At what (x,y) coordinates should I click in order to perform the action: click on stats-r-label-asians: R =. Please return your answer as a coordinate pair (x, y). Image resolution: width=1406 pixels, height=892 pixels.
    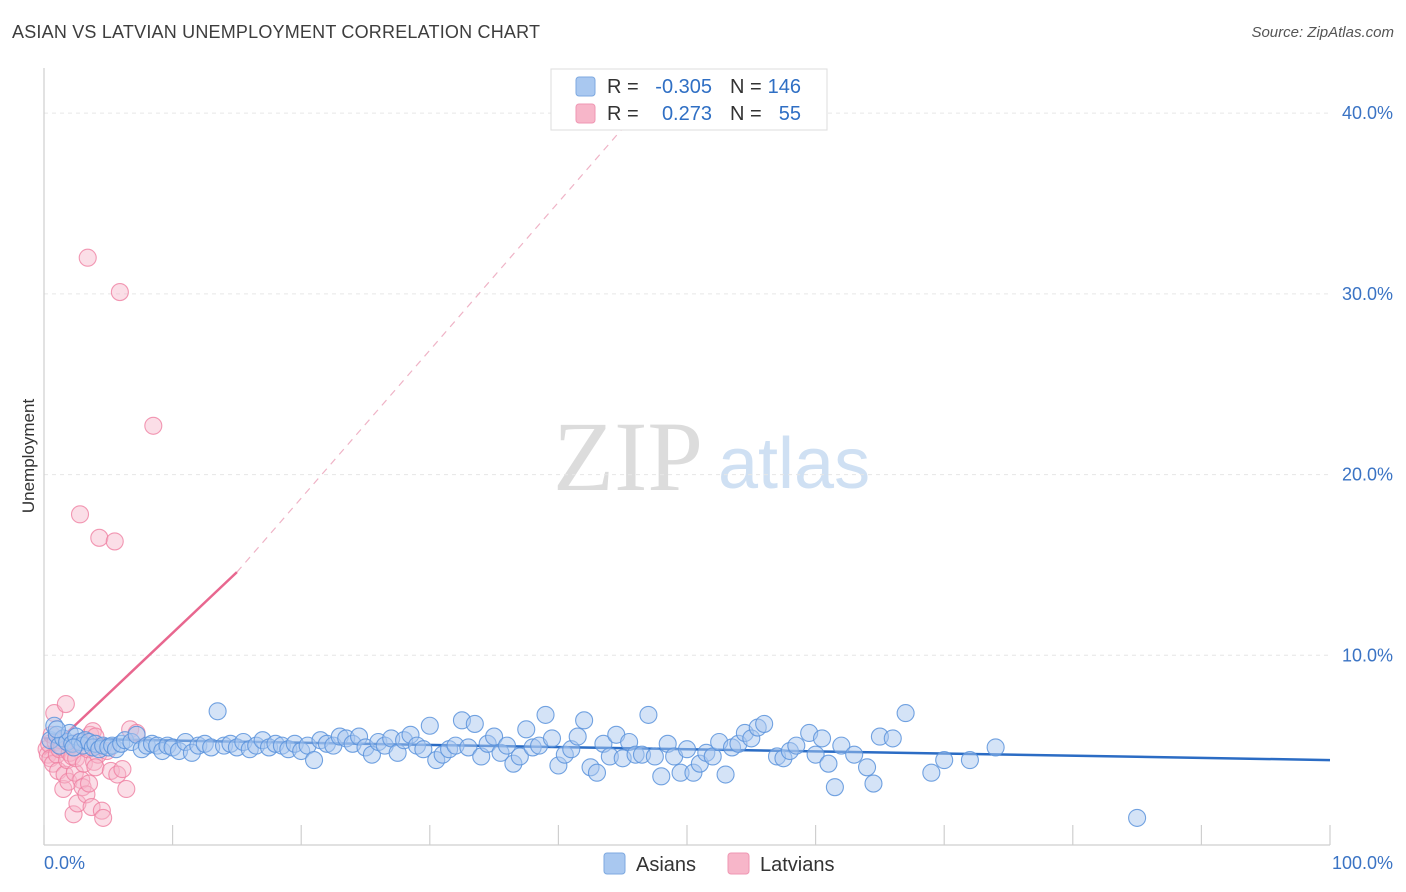
    Looking at the image, I should click on (623, 87).